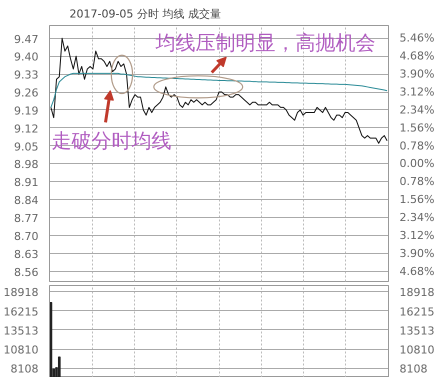 The image size is (443, 377). Describe the element at coordinates (26, 236) in the screenshot. I see `y-tick-label: 8.70` at that location.